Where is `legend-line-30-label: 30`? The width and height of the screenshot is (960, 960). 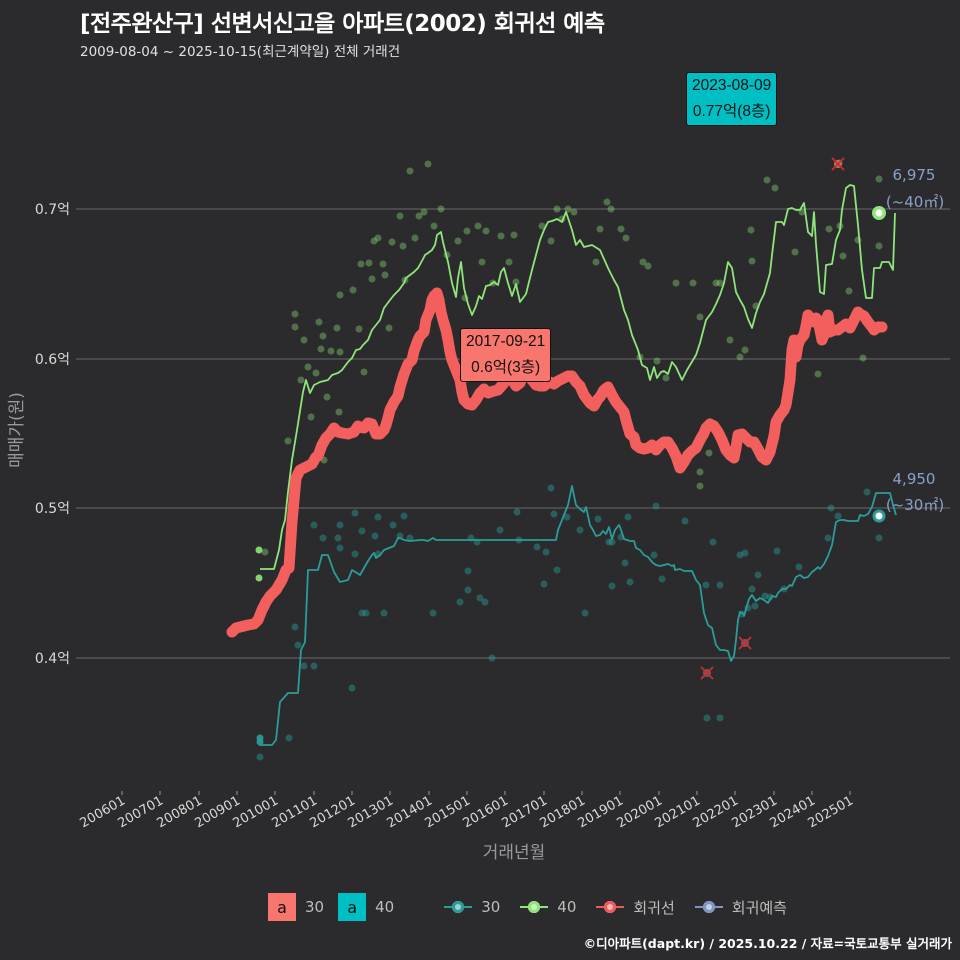 legend-line-30-label: 30 is located at coordinates (491, 907).